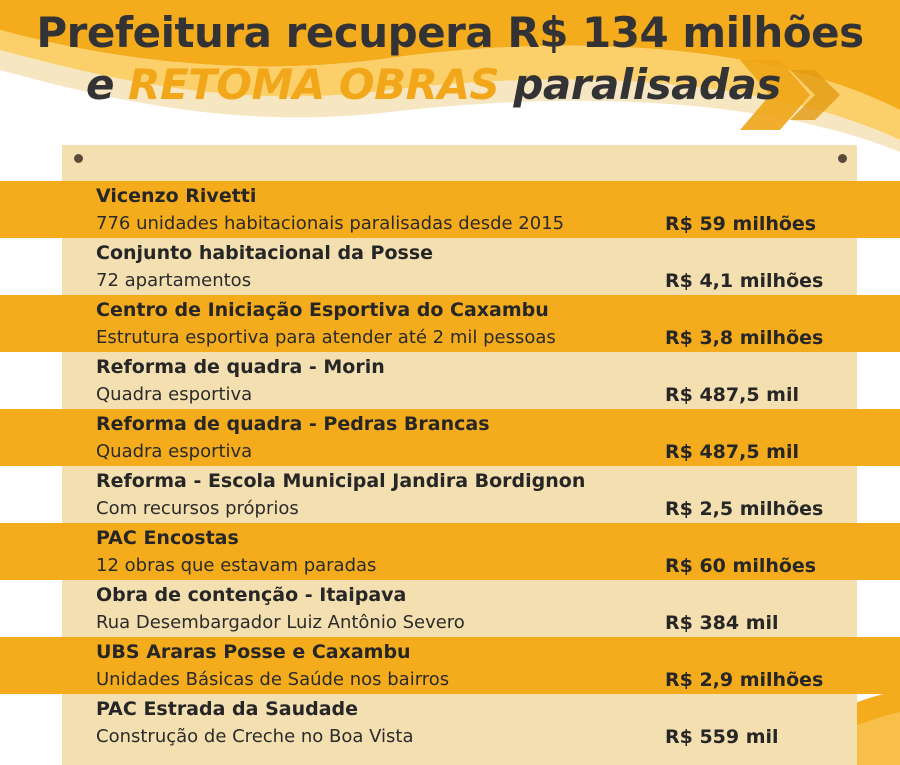 The width and height of the screenshot is (900, 765). Describe the element at coordinates (322, 310) in the screenshot. I see `project-name: Centro de Iniciação Esportiva do Caxambu` at that location.